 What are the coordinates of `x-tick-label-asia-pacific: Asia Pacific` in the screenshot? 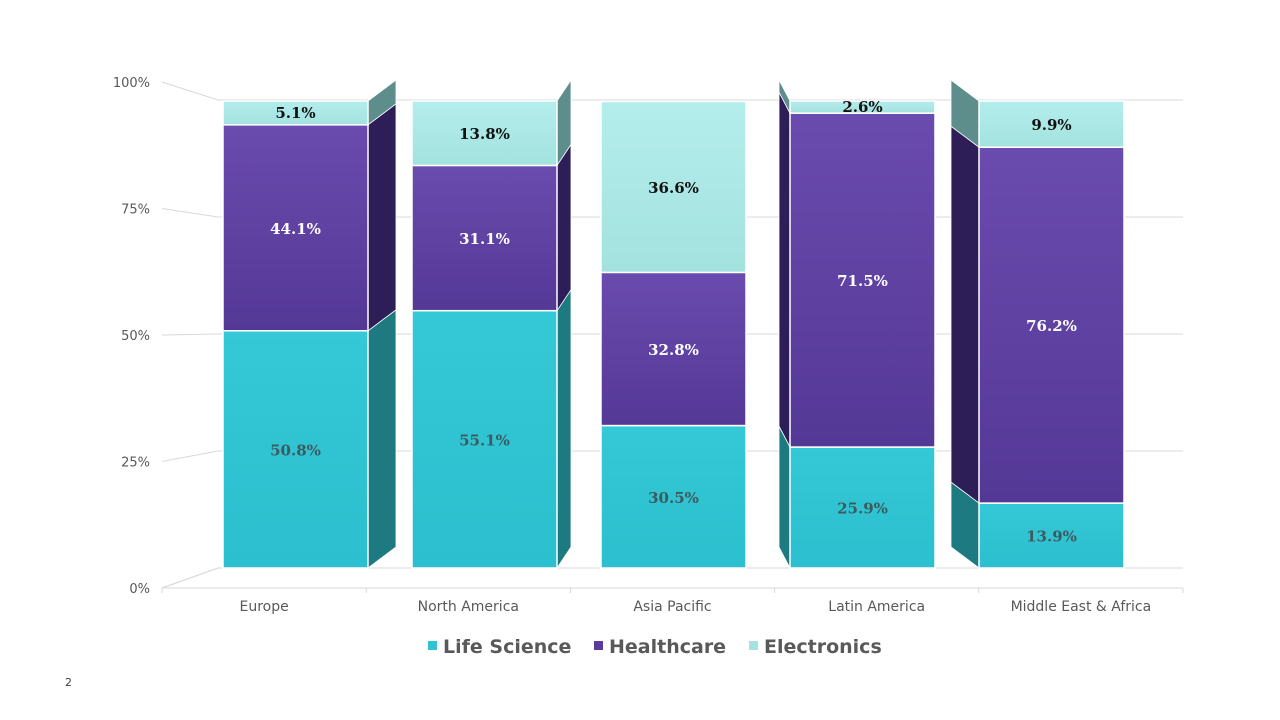 It's located at (672, 607).